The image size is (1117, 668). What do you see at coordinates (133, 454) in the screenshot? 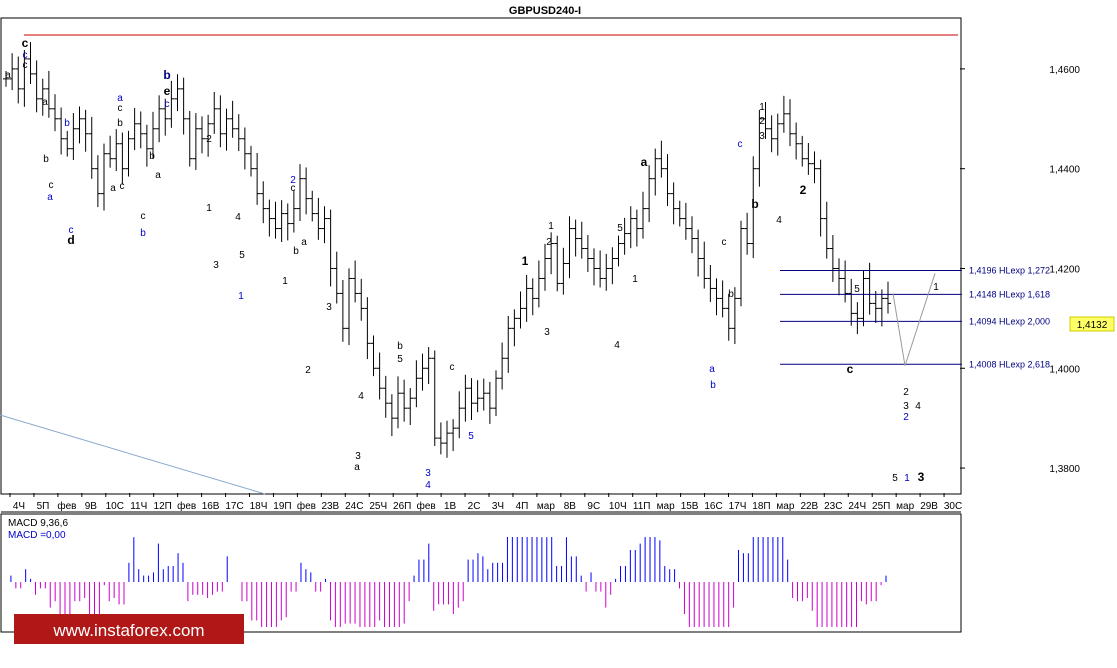
I see `trendline` at bounding box center [133, 454].